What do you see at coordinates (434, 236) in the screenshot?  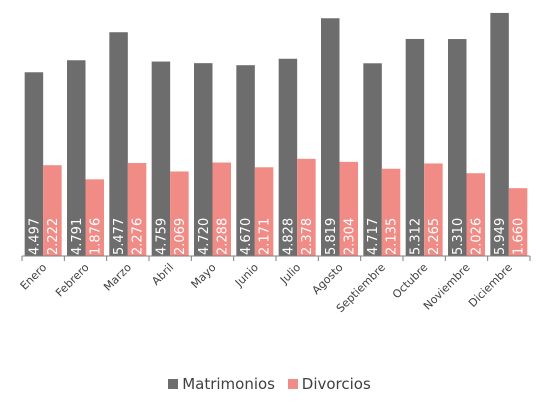 I see `data-label-divorcios-octubre: 2.265` at bounding box center [434, 236].